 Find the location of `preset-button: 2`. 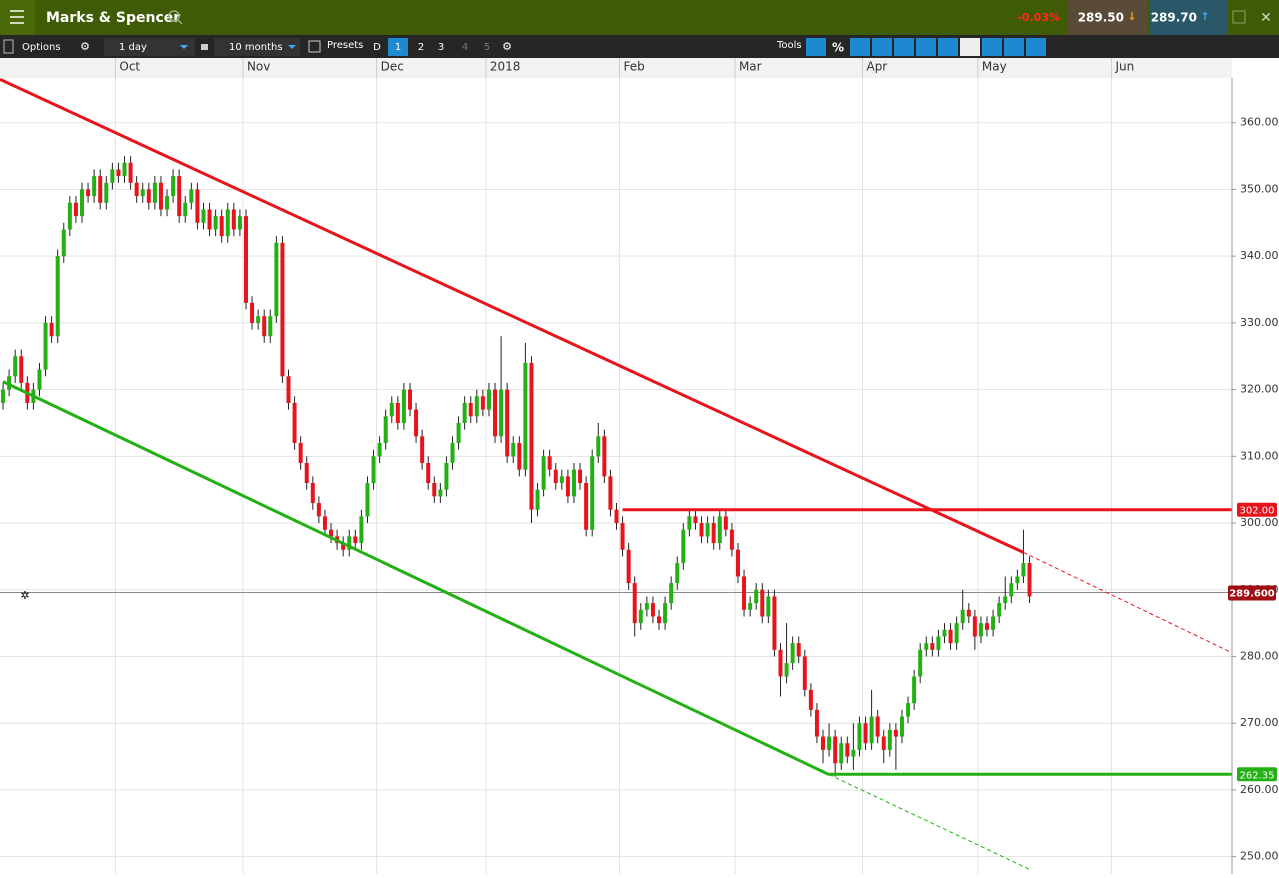

preset-button: 2 is located at coordinates (421, 47).